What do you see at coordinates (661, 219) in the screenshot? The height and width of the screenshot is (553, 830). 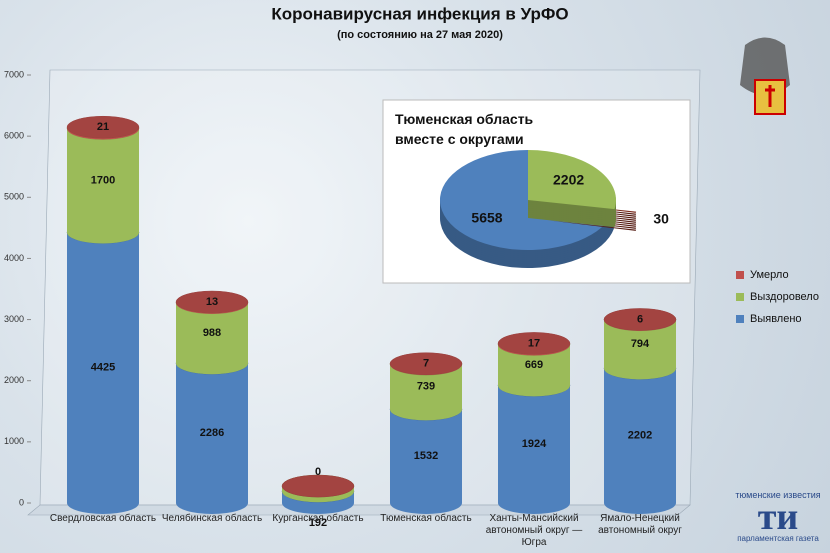 I see `pie-label: 30` at bounding box center [661, 219].